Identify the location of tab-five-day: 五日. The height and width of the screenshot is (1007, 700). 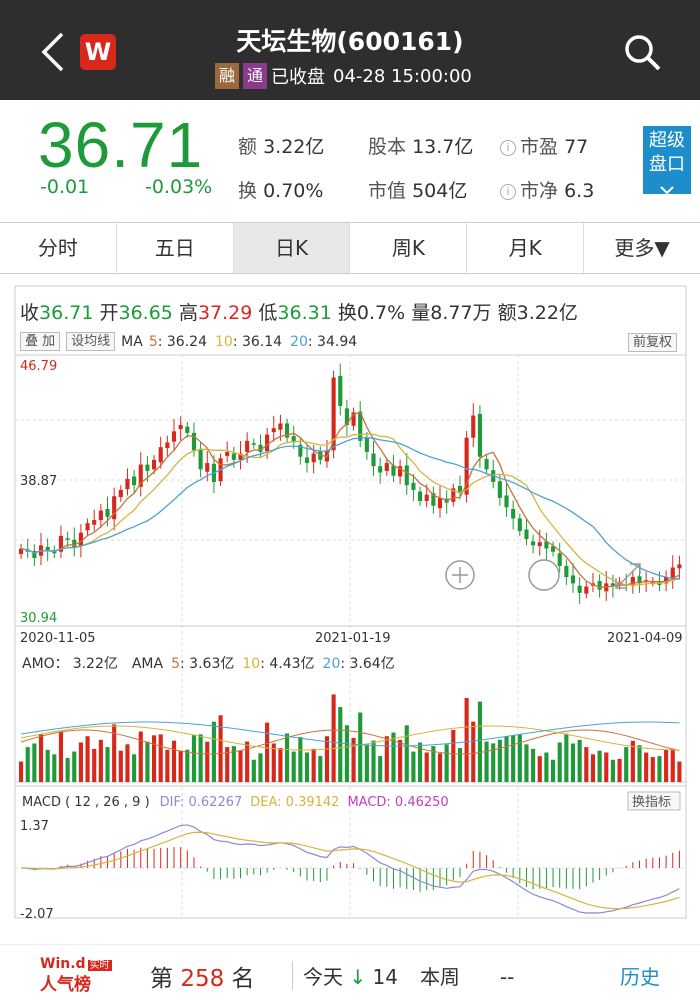
(175, 248).